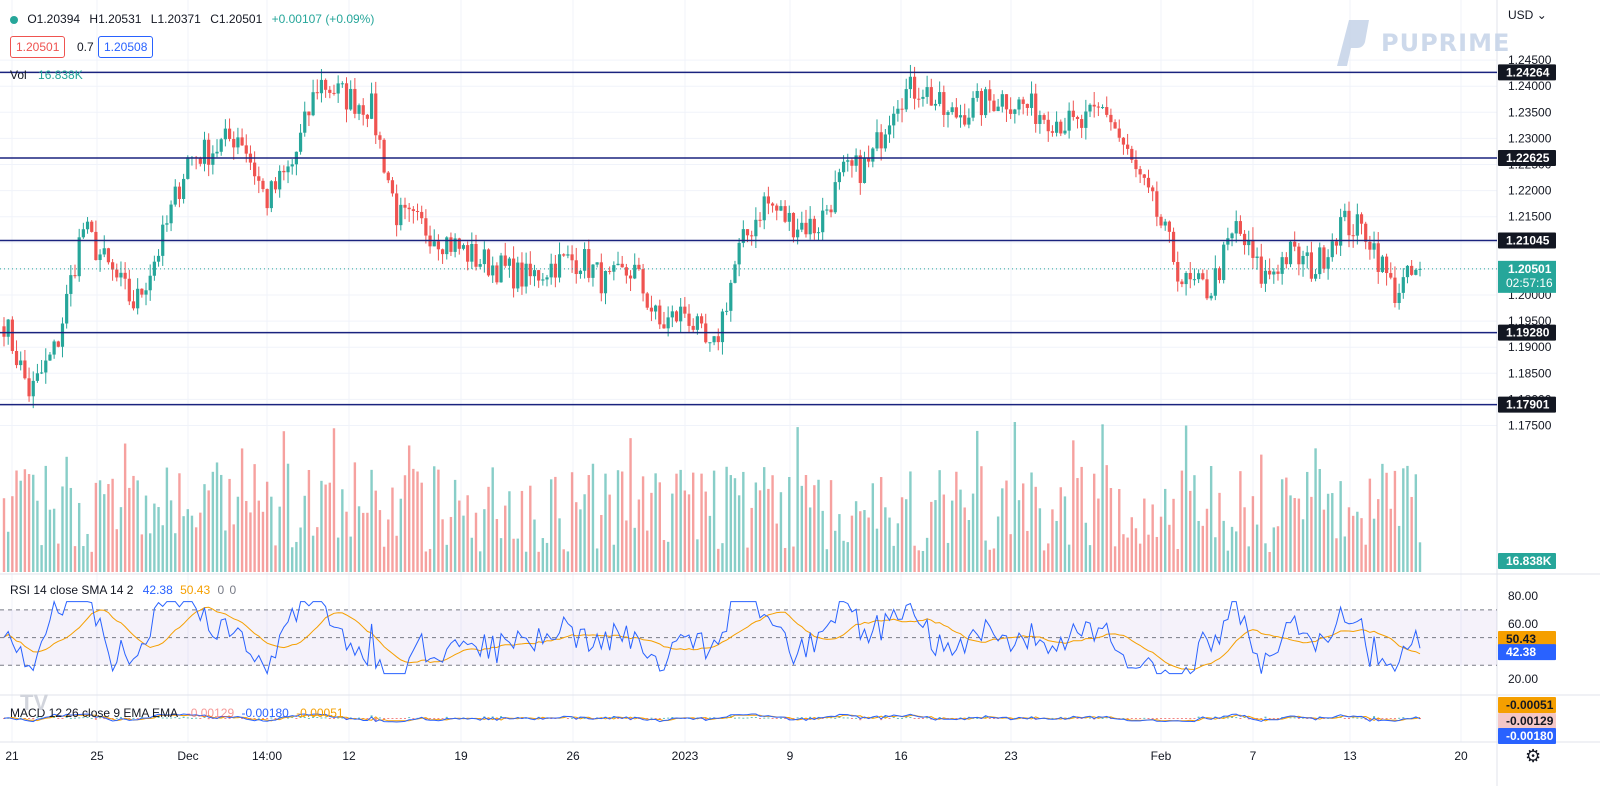 The width and height of the screenshot is (1600, 786). Describe the element at coordinates (1527, 15) in the screenshot. I see `currency-selector: USD ⌄` at that location.